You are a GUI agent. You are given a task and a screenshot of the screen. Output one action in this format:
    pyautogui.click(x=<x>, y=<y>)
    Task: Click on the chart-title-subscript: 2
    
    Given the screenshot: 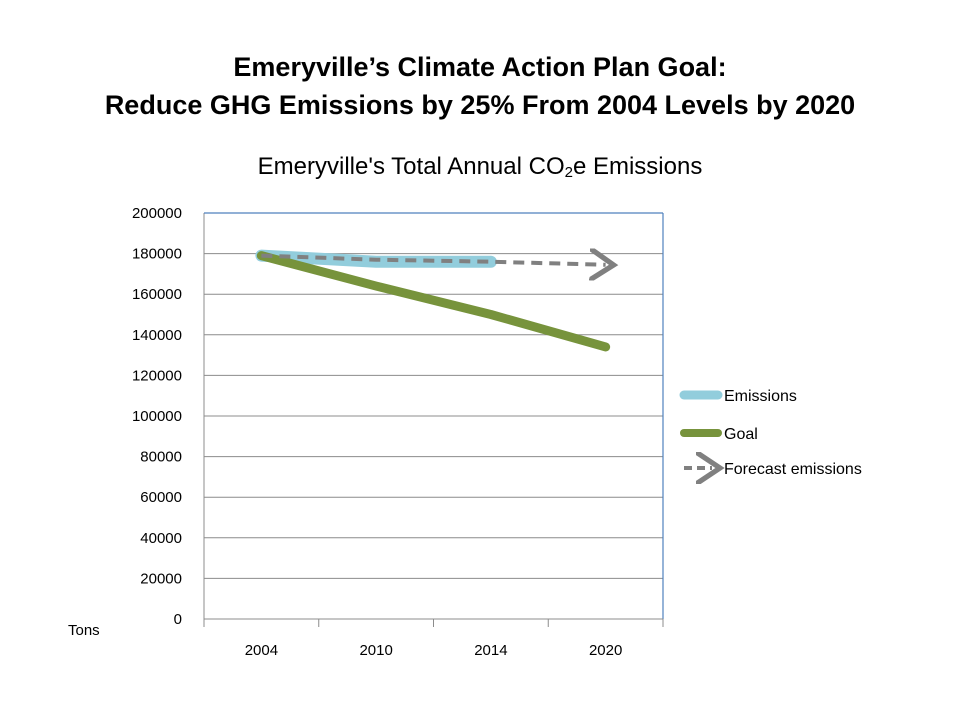 What is the action you would take?
    pyautogui.click(x=568, y=172)
    